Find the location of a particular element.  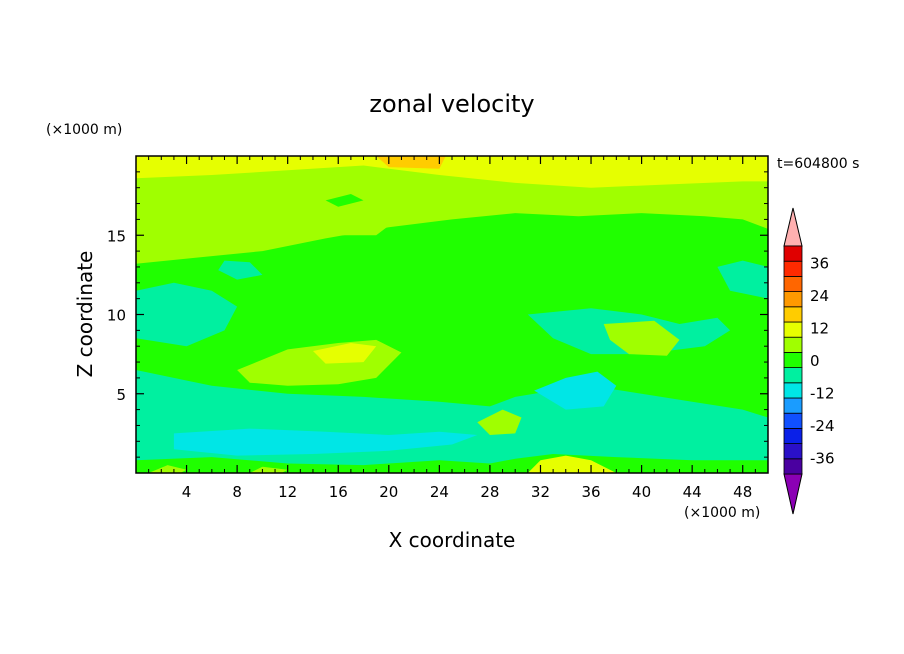

y-tick-label: 15 is located at coordinates (116, 236).